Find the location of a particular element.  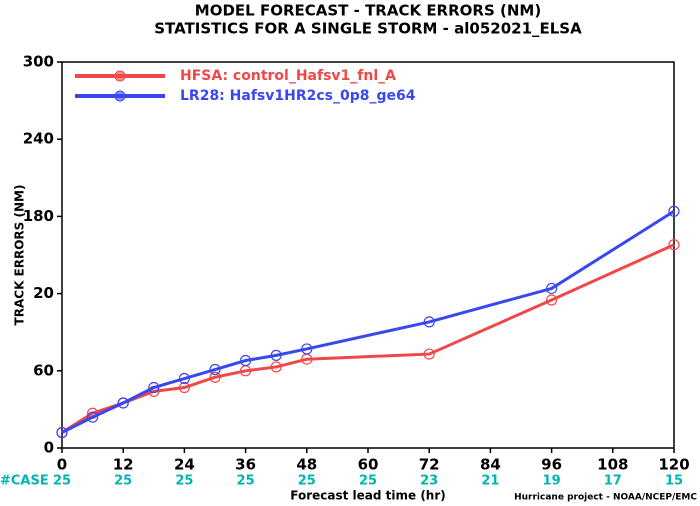

x-tick-label: 36 is located at coordinates (245, 465).